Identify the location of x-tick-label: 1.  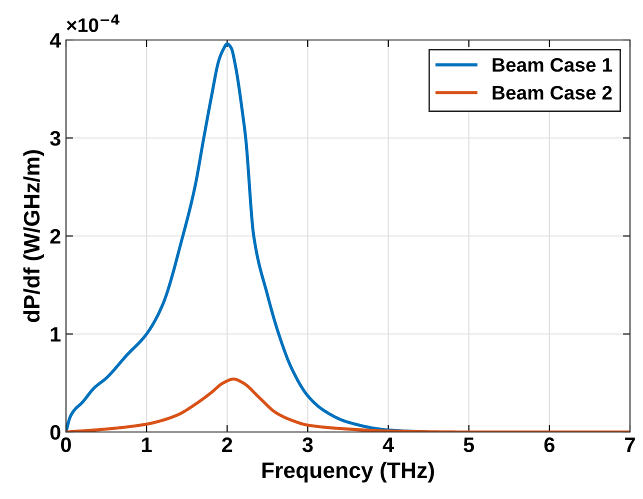
(147, 445).